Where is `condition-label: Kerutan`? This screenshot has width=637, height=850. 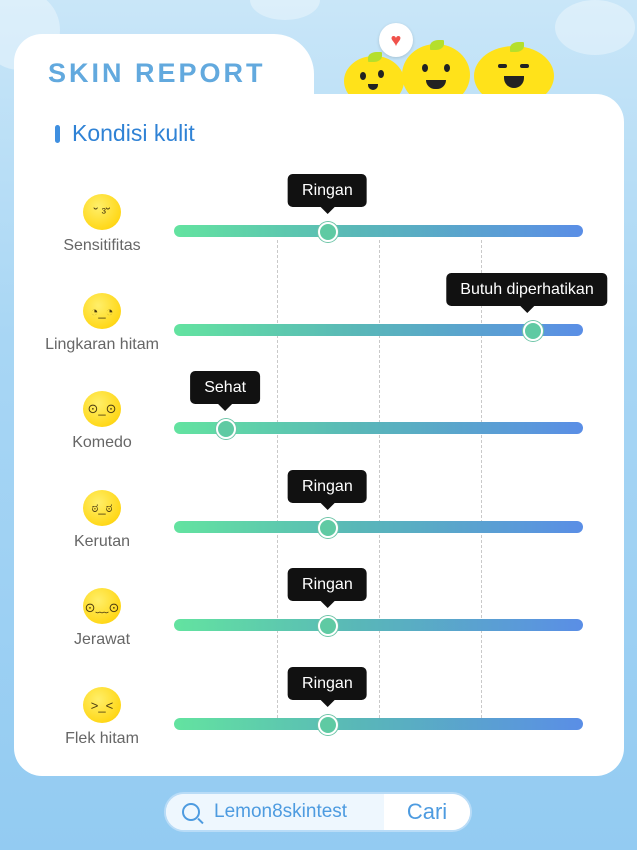 condition-label: Kerutan is located at coordinates (102, 541).